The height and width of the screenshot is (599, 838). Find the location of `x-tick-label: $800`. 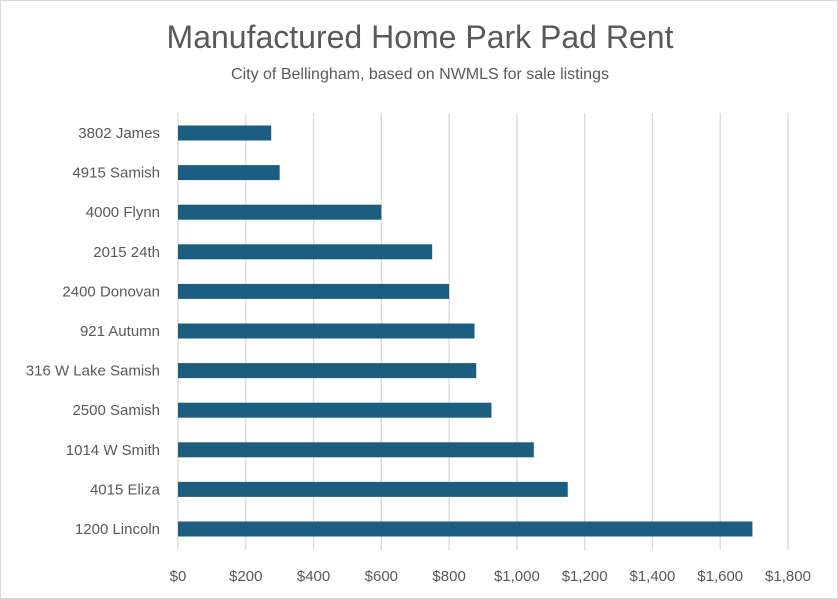

x-tick-label: $800 is located at coordinates (448, 576).